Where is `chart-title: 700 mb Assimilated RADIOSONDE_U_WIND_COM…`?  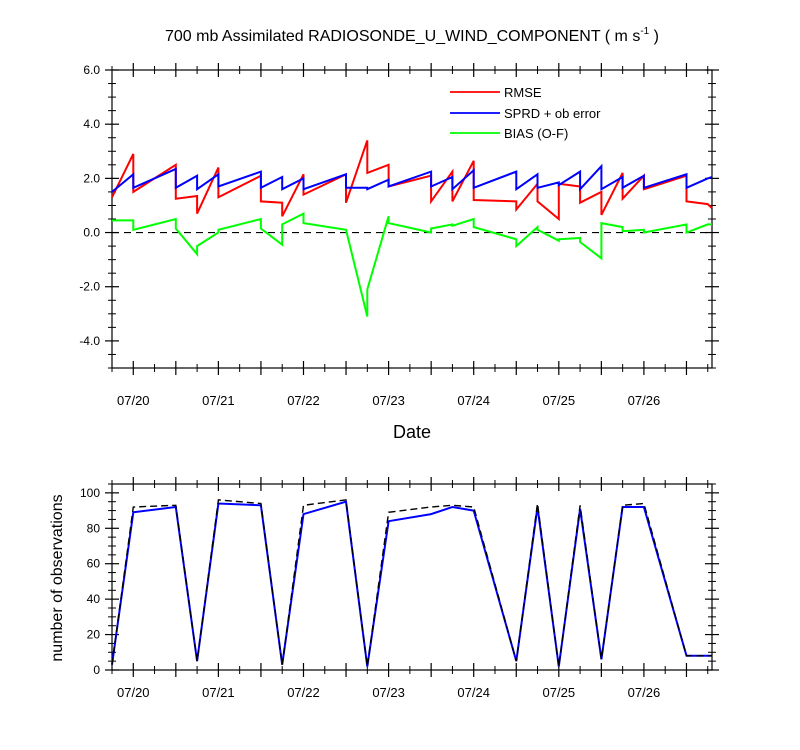
chart-title: 700 mb Assimilated RADIOSONDE_U_WIND_COM… is located at coordinates (412, 35).